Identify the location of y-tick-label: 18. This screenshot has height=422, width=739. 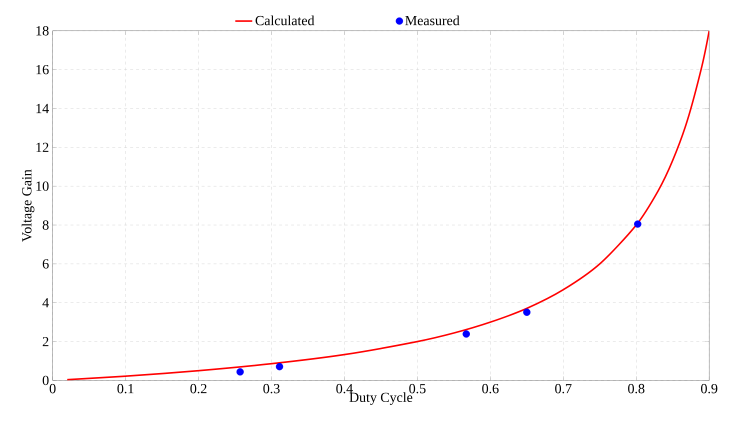
(42, 31).